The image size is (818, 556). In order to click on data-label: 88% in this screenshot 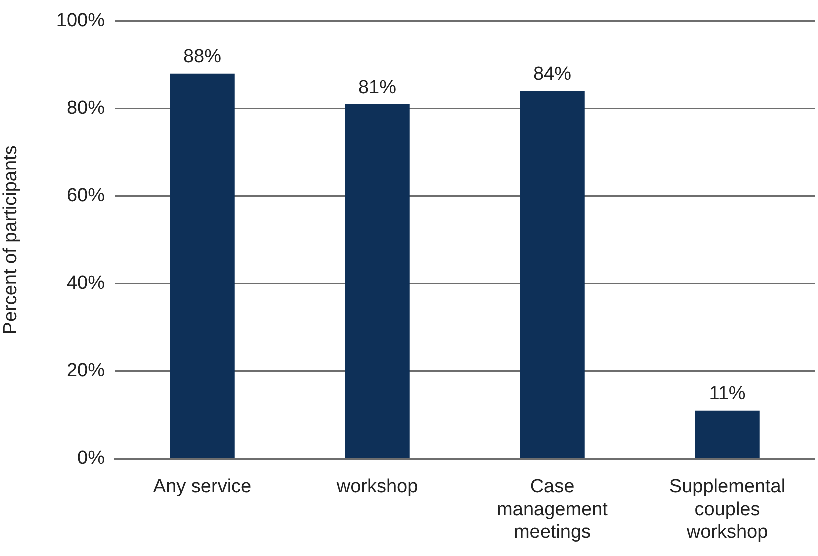, I will do `click(202, 57)`.